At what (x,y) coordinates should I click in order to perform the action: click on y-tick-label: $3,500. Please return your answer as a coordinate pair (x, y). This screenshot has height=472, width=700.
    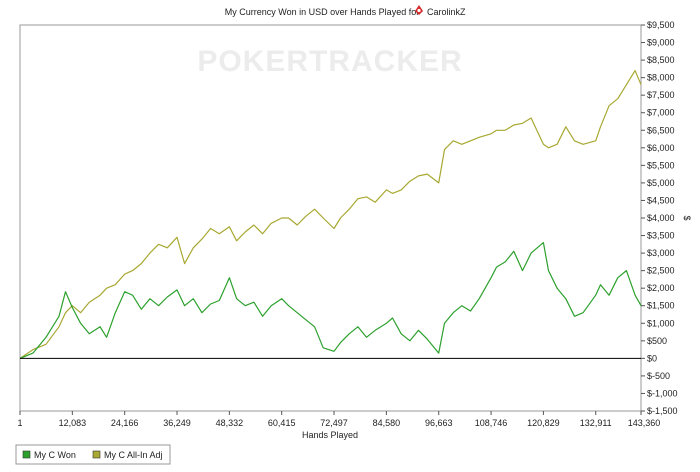
    Looking at the image, I should click on (661, 236).